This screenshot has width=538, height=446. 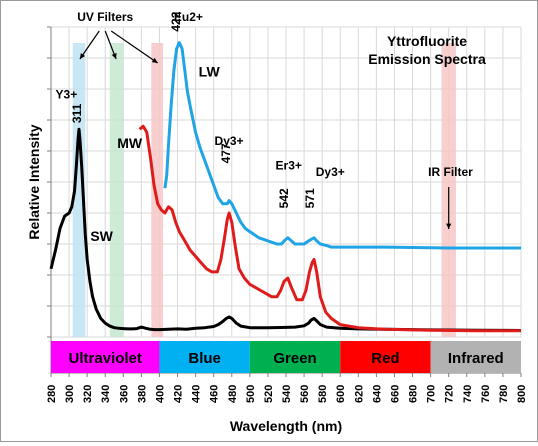 What do you see at coordinates (106, 394) in the screenshot?
I see `x-tick-label: 340` at bounding box center [106, 394].